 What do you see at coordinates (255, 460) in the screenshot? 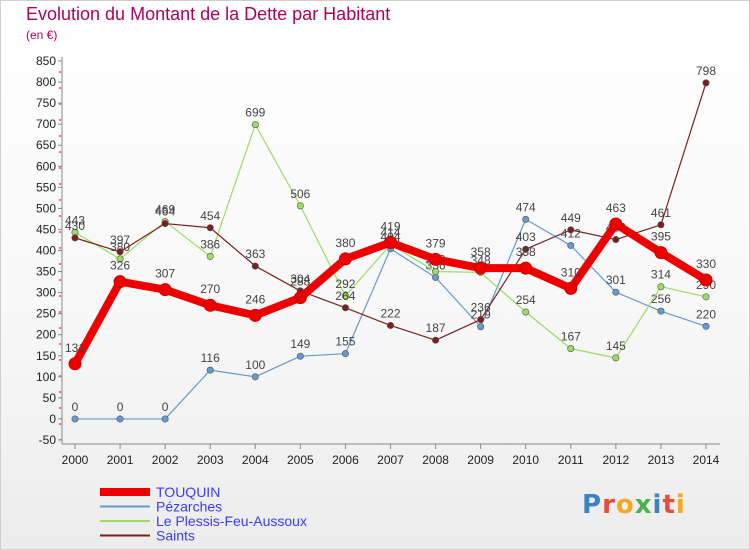
I see `x-tick-label: 2004` at bounding box center [255, 460].